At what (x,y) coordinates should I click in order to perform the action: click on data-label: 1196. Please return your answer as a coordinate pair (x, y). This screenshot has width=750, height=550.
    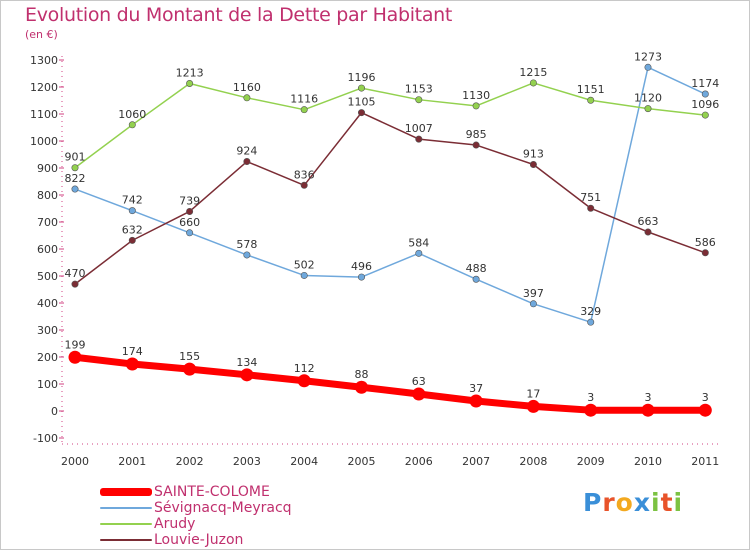
    Looking at the image, I should click on (362, 77).